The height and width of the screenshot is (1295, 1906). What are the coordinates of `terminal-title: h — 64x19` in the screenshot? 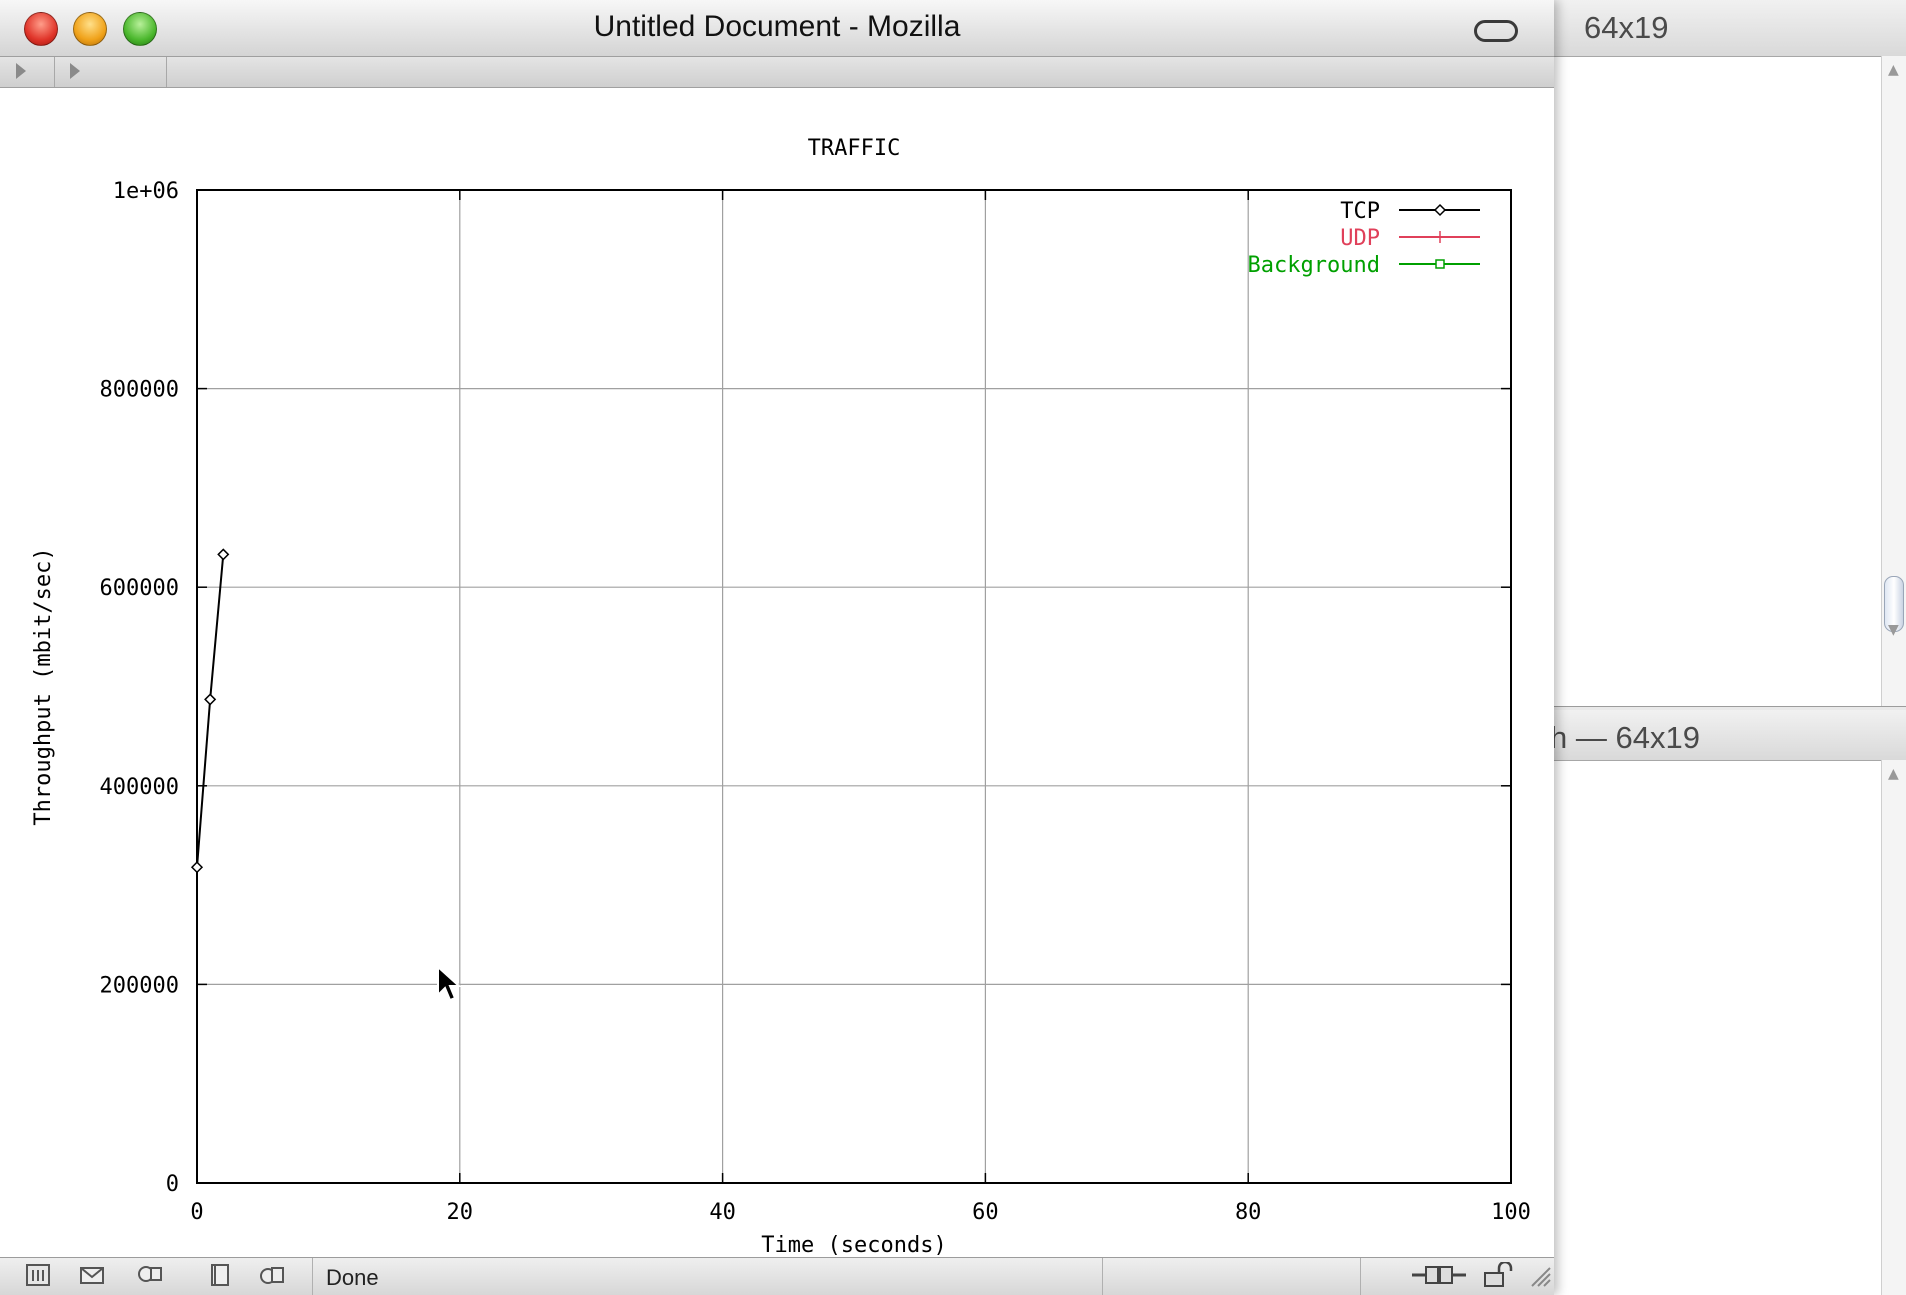 It's located at (1625, 737).